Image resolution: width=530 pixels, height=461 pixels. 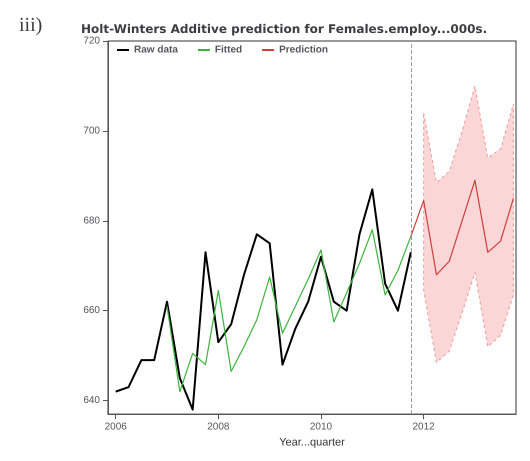 What do you see at coordinates (91, 400) in the screenshot?
I see `y-tick-label: 640` at bounding box center [91, 400].